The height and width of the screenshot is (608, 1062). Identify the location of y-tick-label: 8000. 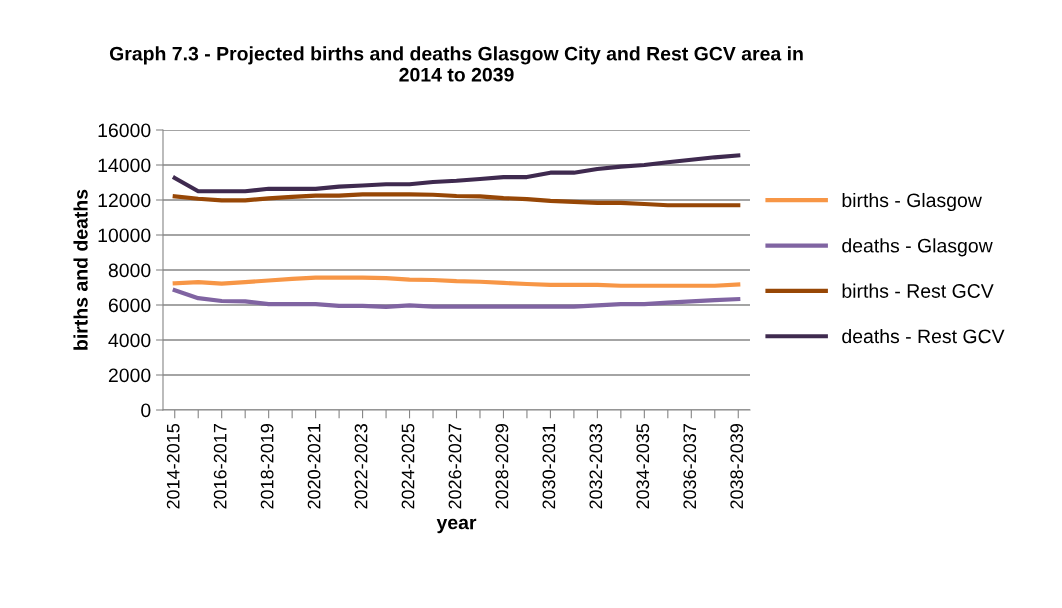
(129, 270).